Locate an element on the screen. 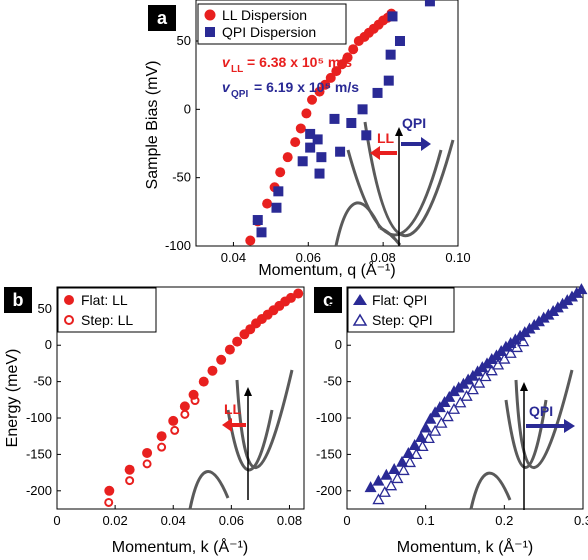 This screenshot has width=588, height=560. legend-marker-qpi is located at coordinates (210, 32).